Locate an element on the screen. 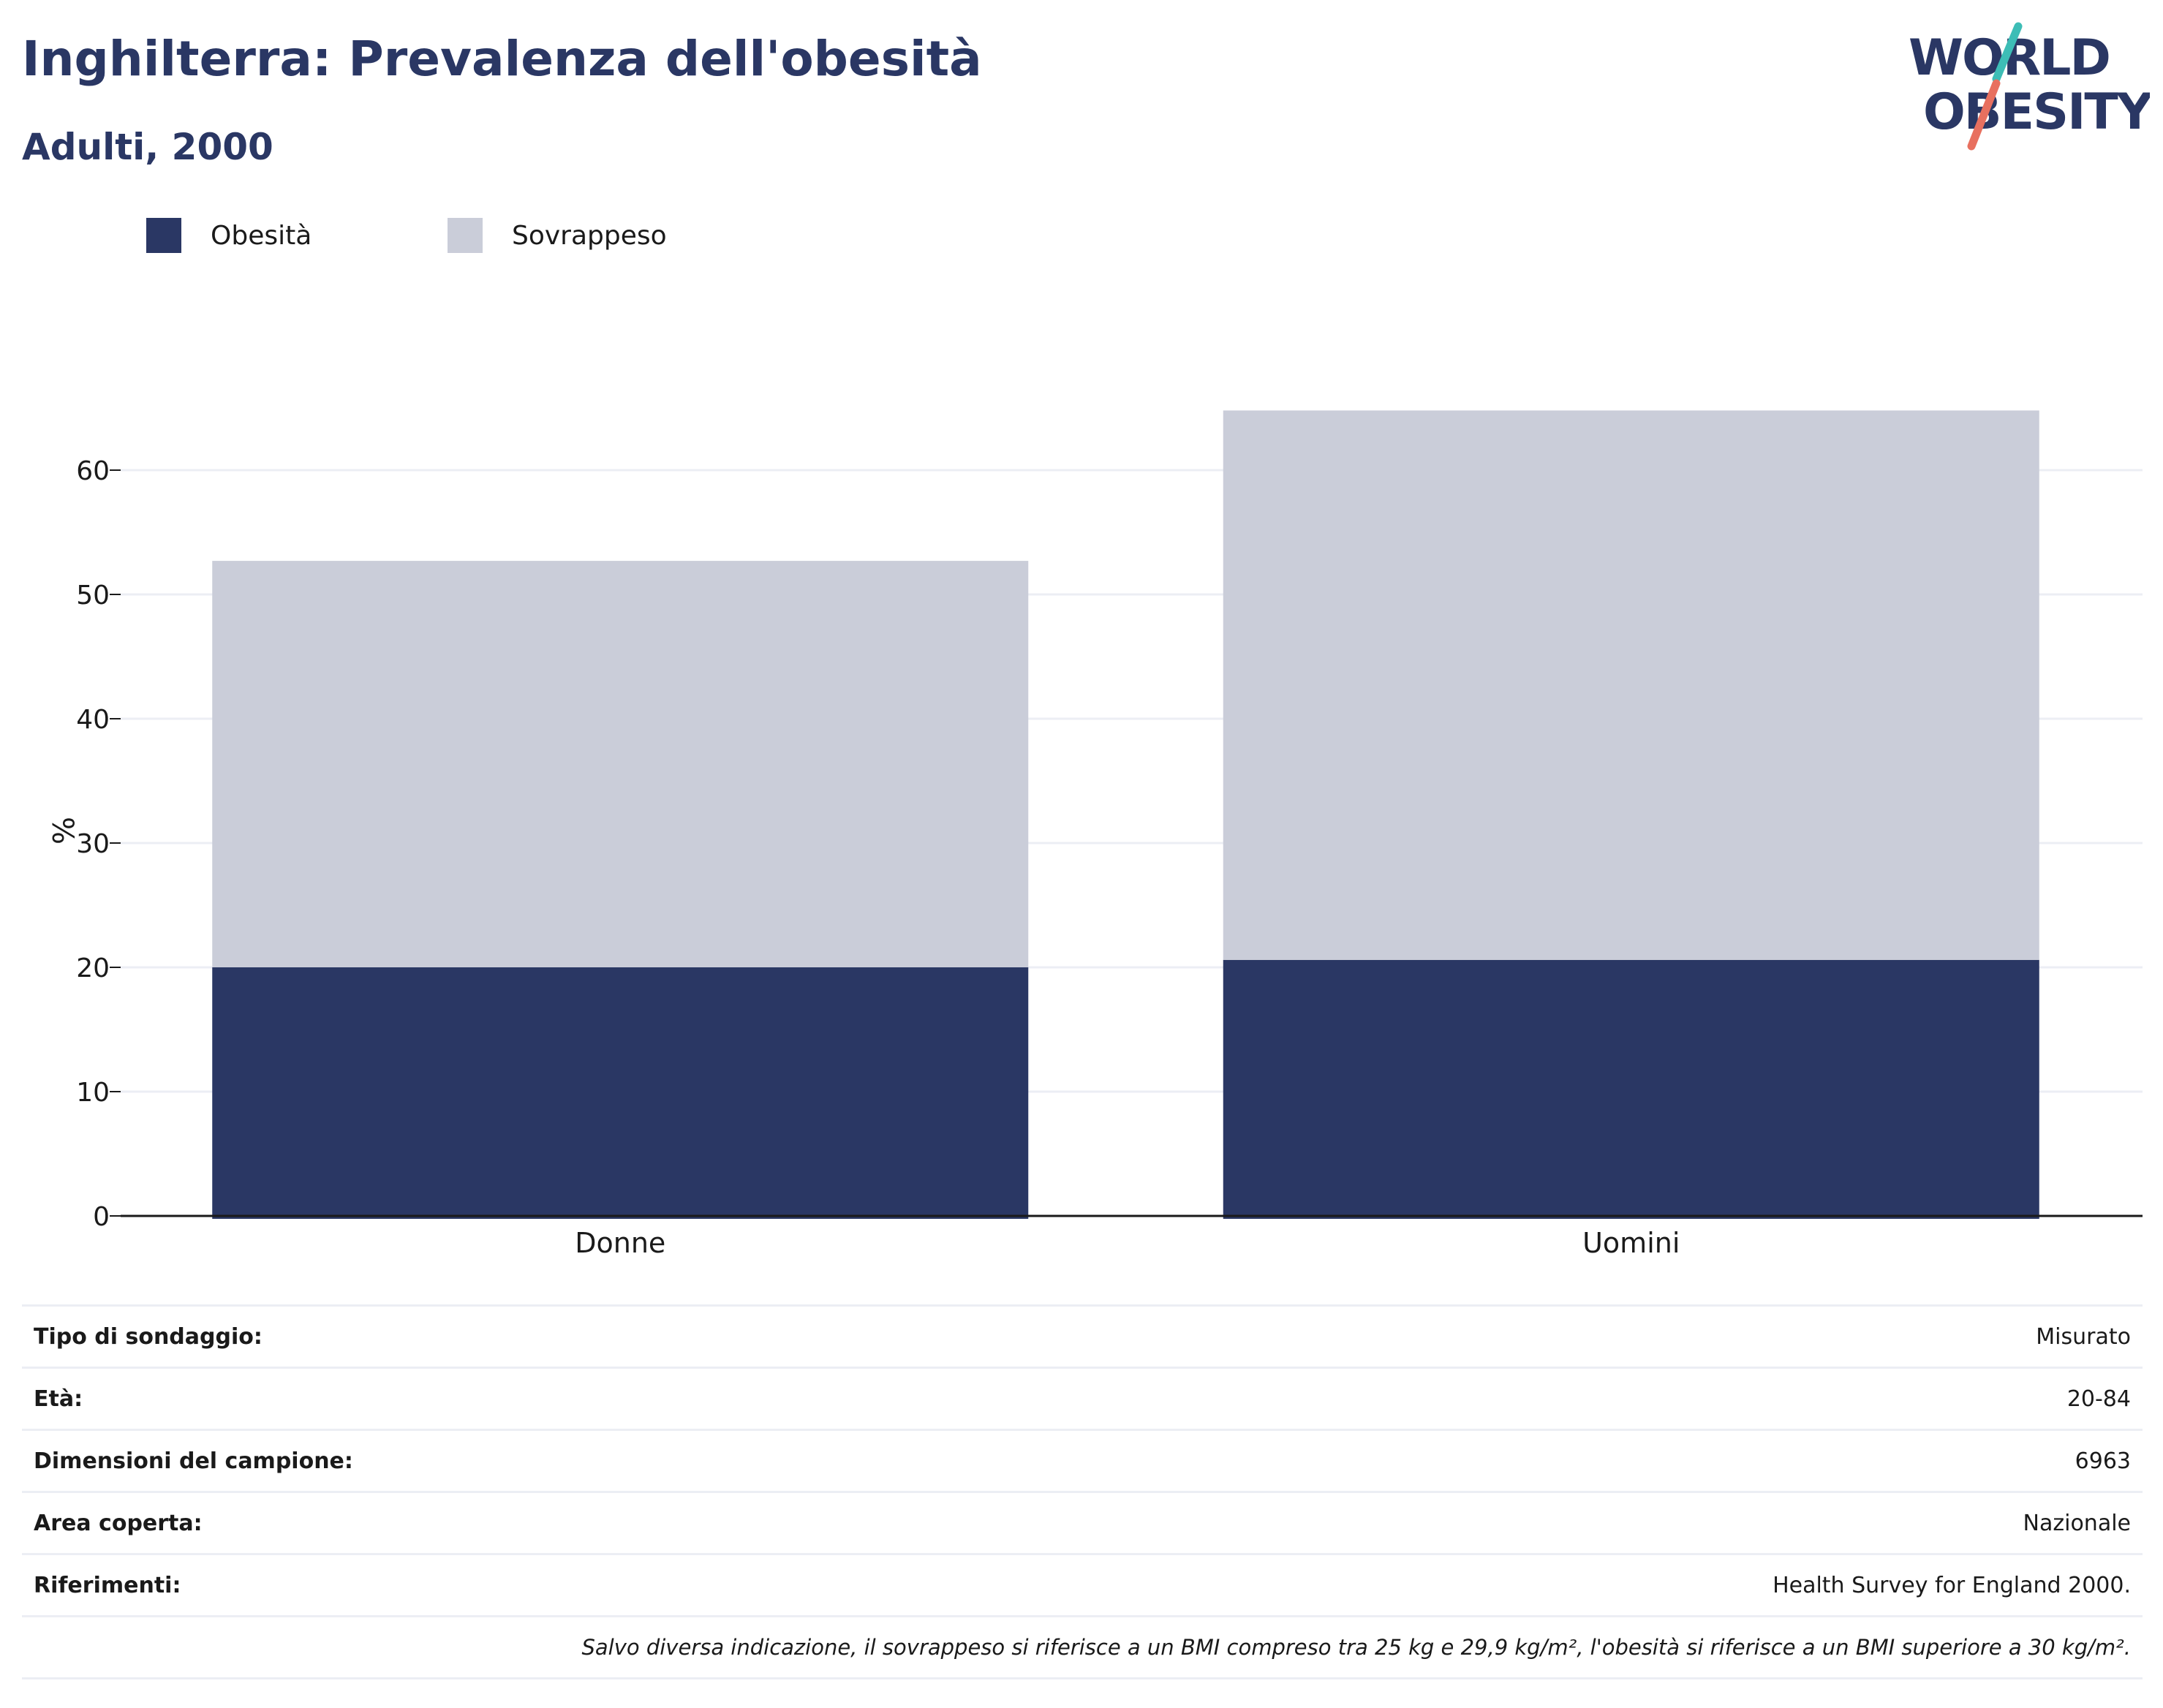  info-label: Area coperta: is located at coordinates (118, 1523).